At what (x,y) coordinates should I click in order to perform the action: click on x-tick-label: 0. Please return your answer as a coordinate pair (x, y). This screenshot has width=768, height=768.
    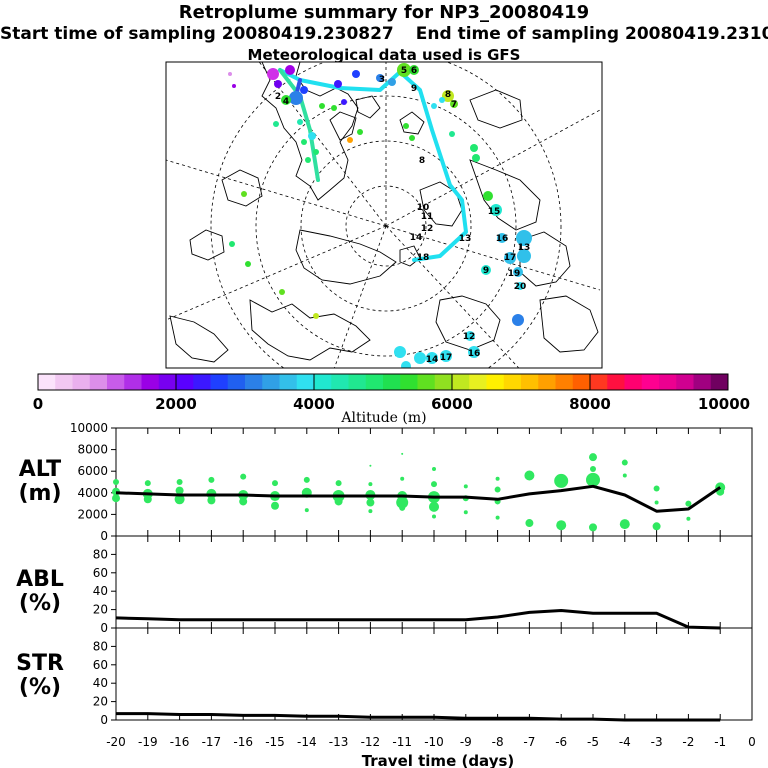
    Looking at the image, I should click on (752, 742).